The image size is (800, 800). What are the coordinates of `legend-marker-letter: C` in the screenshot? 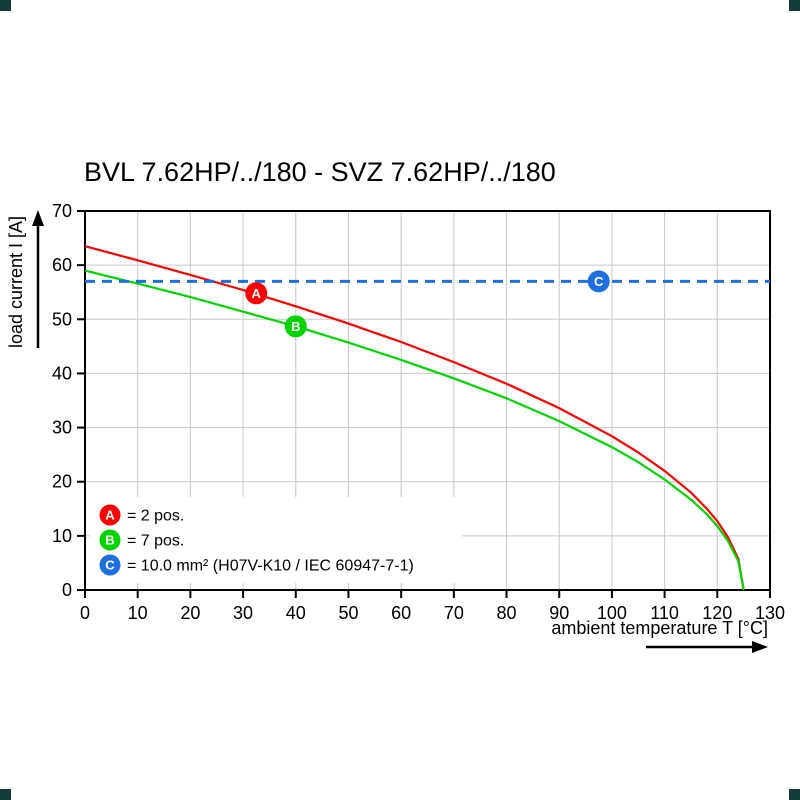 It's located at (110, 565).